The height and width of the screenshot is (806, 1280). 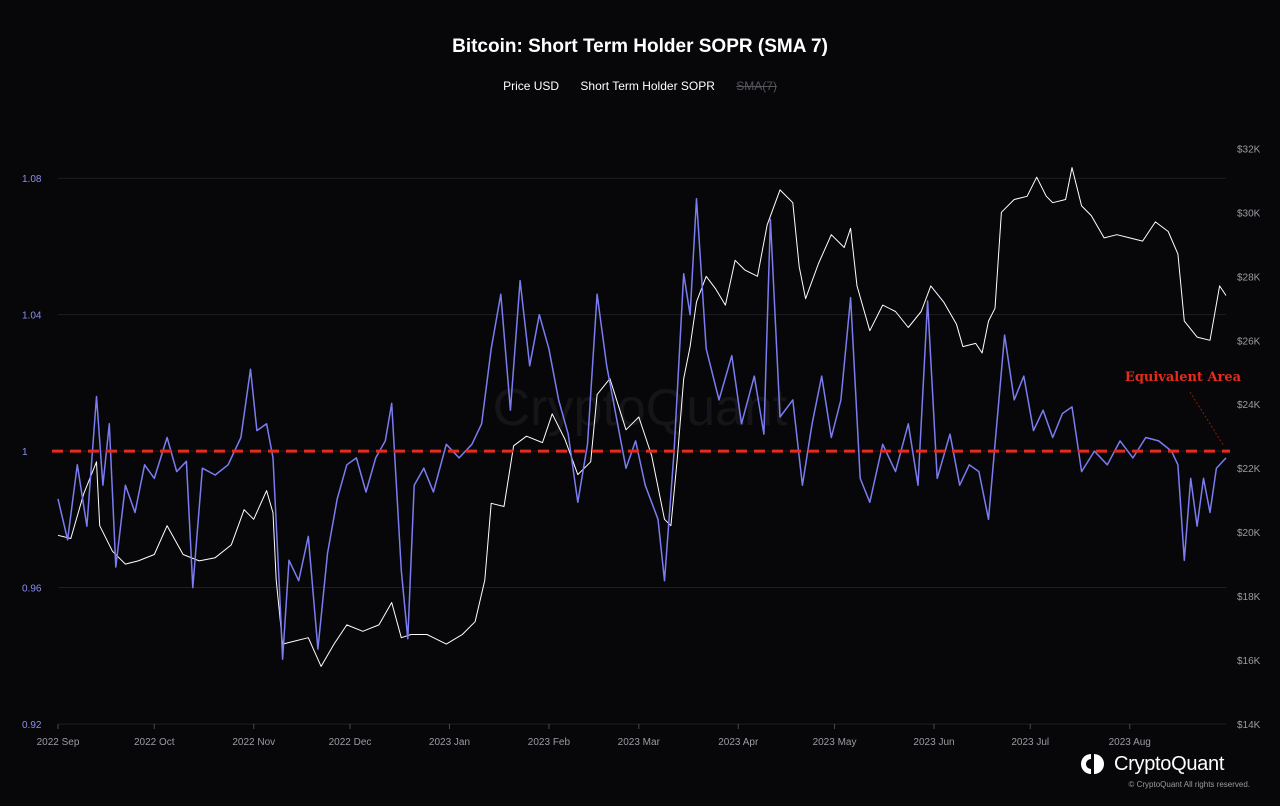 I want to click on equivalent-area-annotation: Equivalent Area, so click(x=1183, y=377).